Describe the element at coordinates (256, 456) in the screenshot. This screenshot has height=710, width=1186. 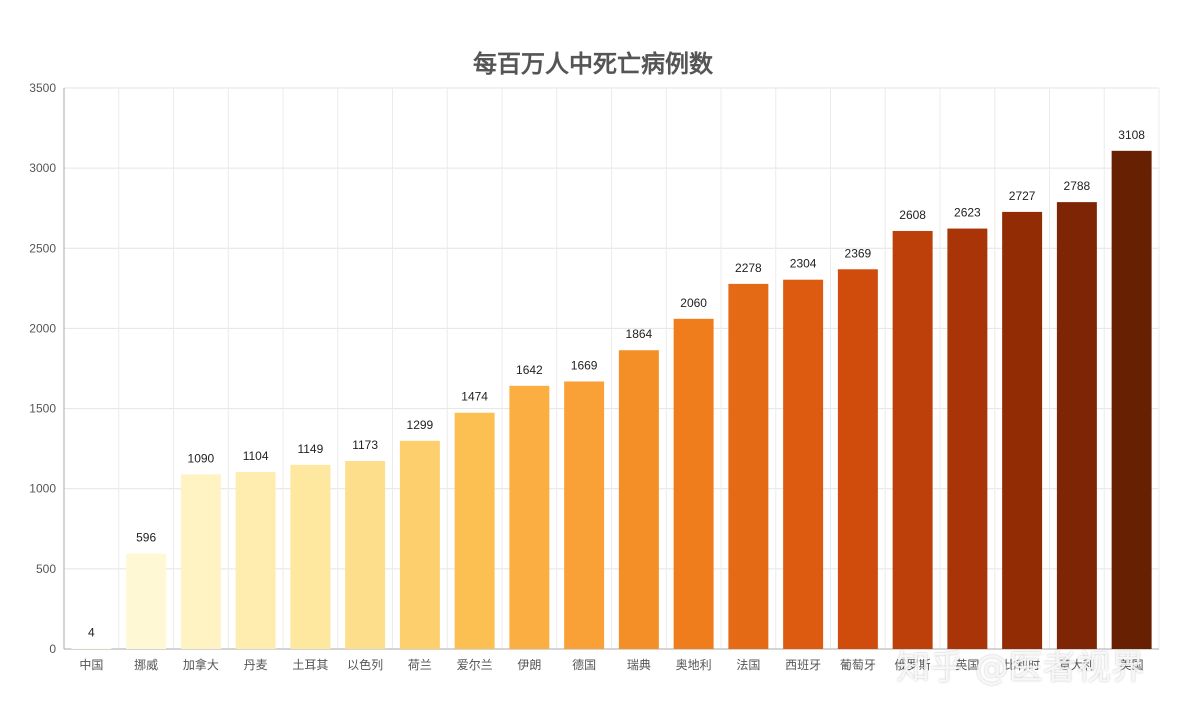
I see `data-label-3: 1104` at that location.